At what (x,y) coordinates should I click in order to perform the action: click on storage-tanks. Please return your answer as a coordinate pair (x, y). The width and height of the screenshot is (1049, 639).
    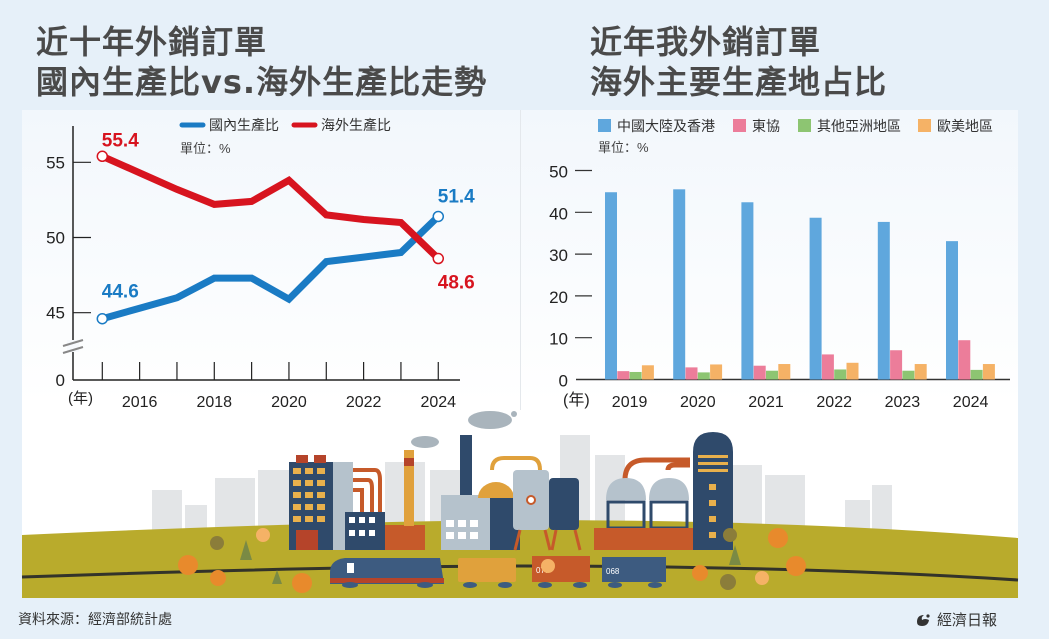
    Looking at the image, I should click on (547, 510).